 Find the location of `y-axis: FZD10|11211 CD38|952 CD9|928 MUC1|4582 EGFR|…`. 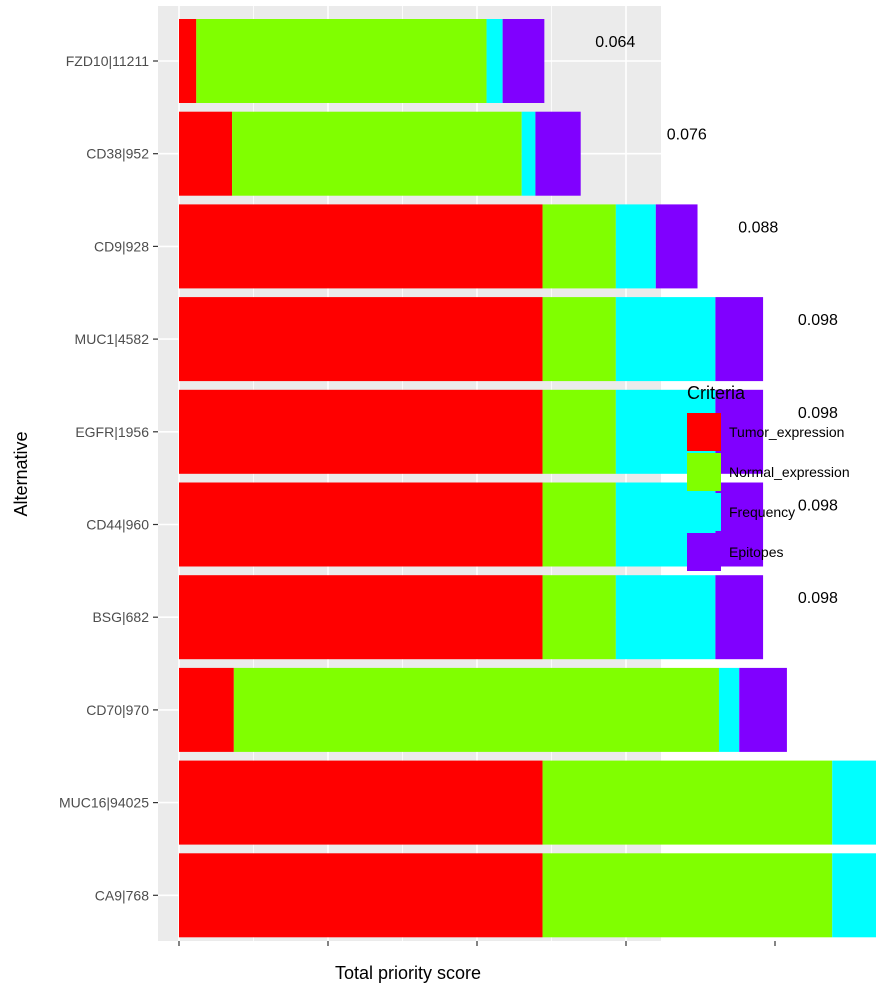

y-axis: FZD10|11211 CD38|952 CD9|928 MUC1|4582 EGFR|… is located at coordinates (108, 478).